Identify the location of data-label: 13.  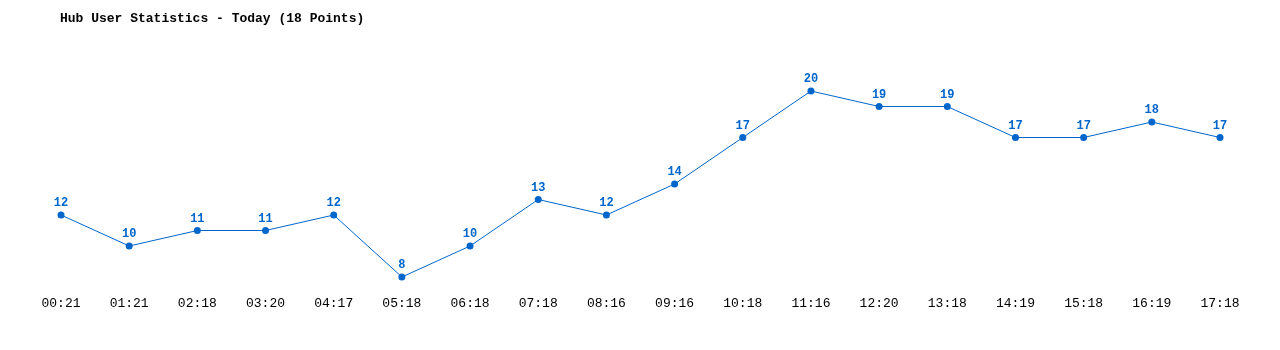
(538, 187).